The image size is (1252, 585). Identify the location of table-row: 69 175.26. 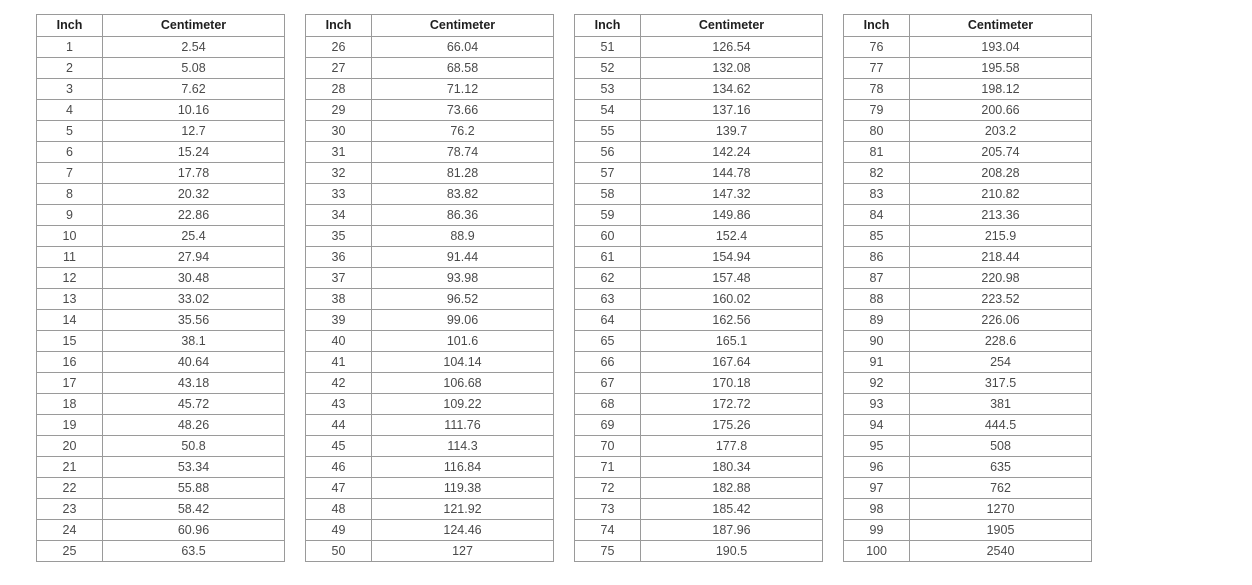
(698, 425).